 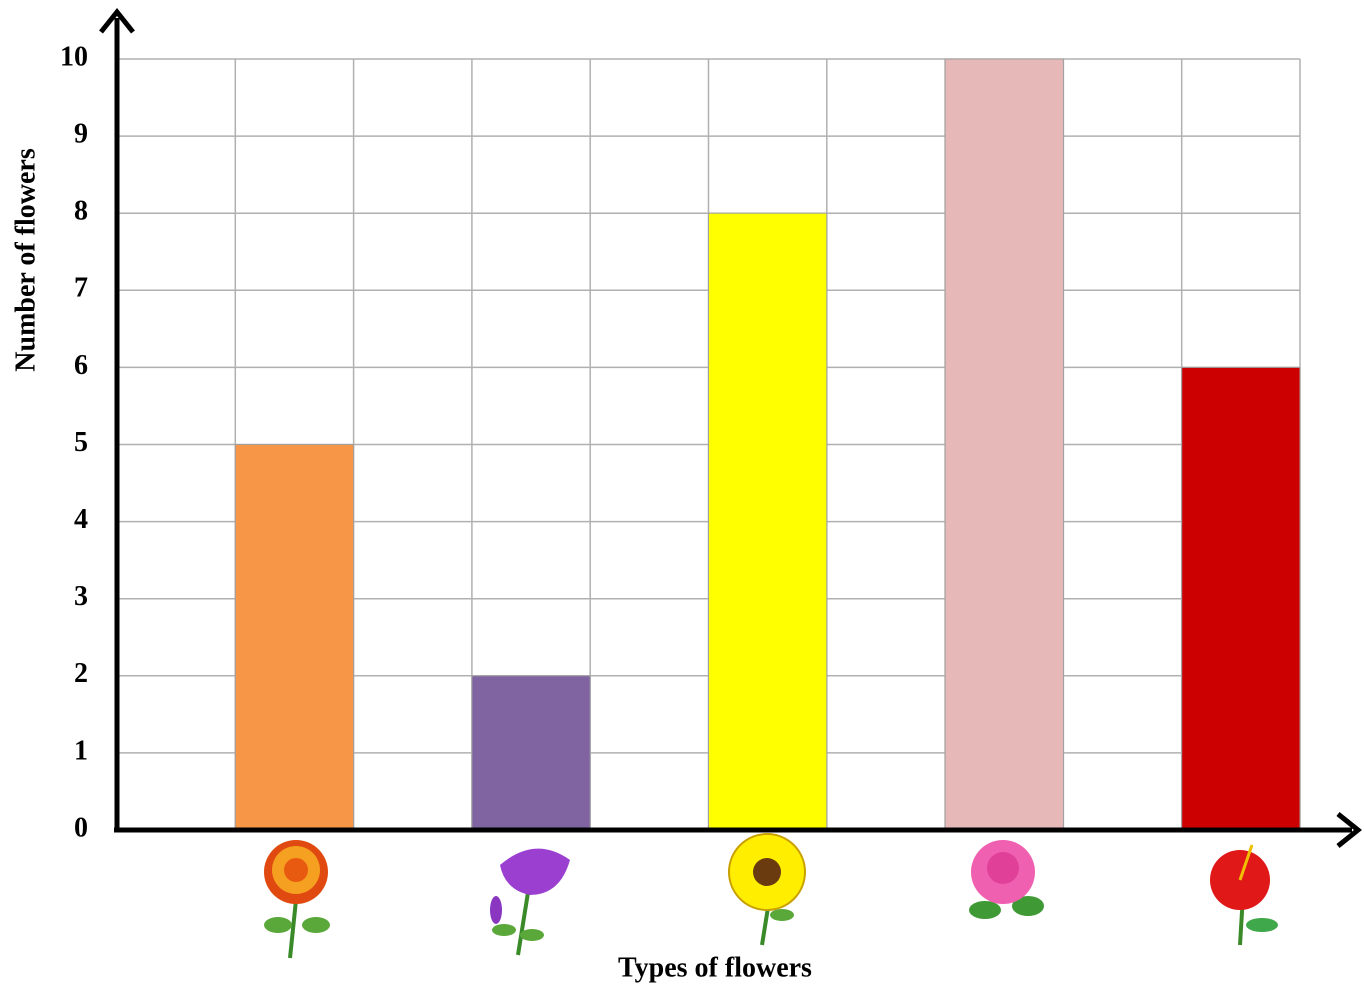 What do you see at coordinates (81, 365) in the screenshot?
I see `y-tick-label: 6` at bounding box center [81, 365].